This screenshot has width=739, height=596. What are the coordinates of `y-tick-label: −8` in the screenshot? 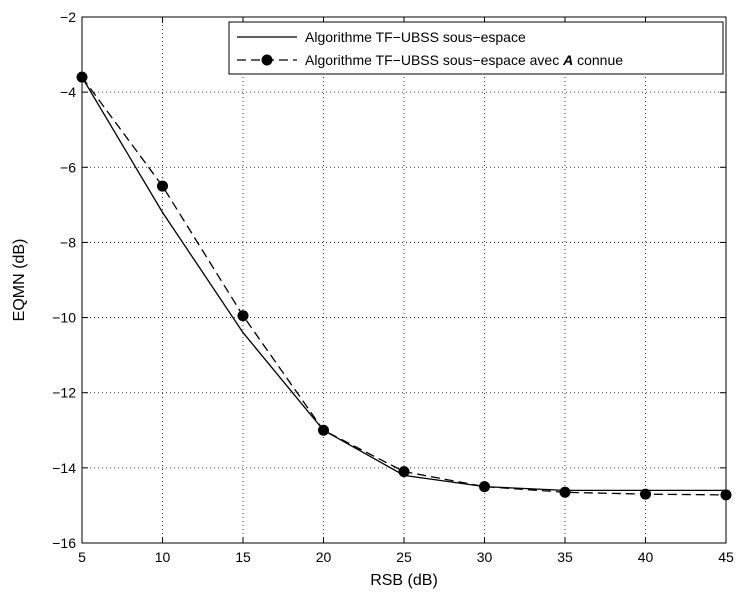 It's located at (68, 242).